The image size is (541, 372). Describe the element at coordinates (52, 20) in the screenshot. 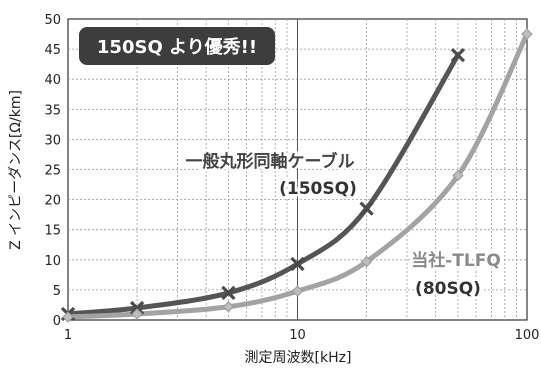

I see `y-tick-label: 50` at that location.